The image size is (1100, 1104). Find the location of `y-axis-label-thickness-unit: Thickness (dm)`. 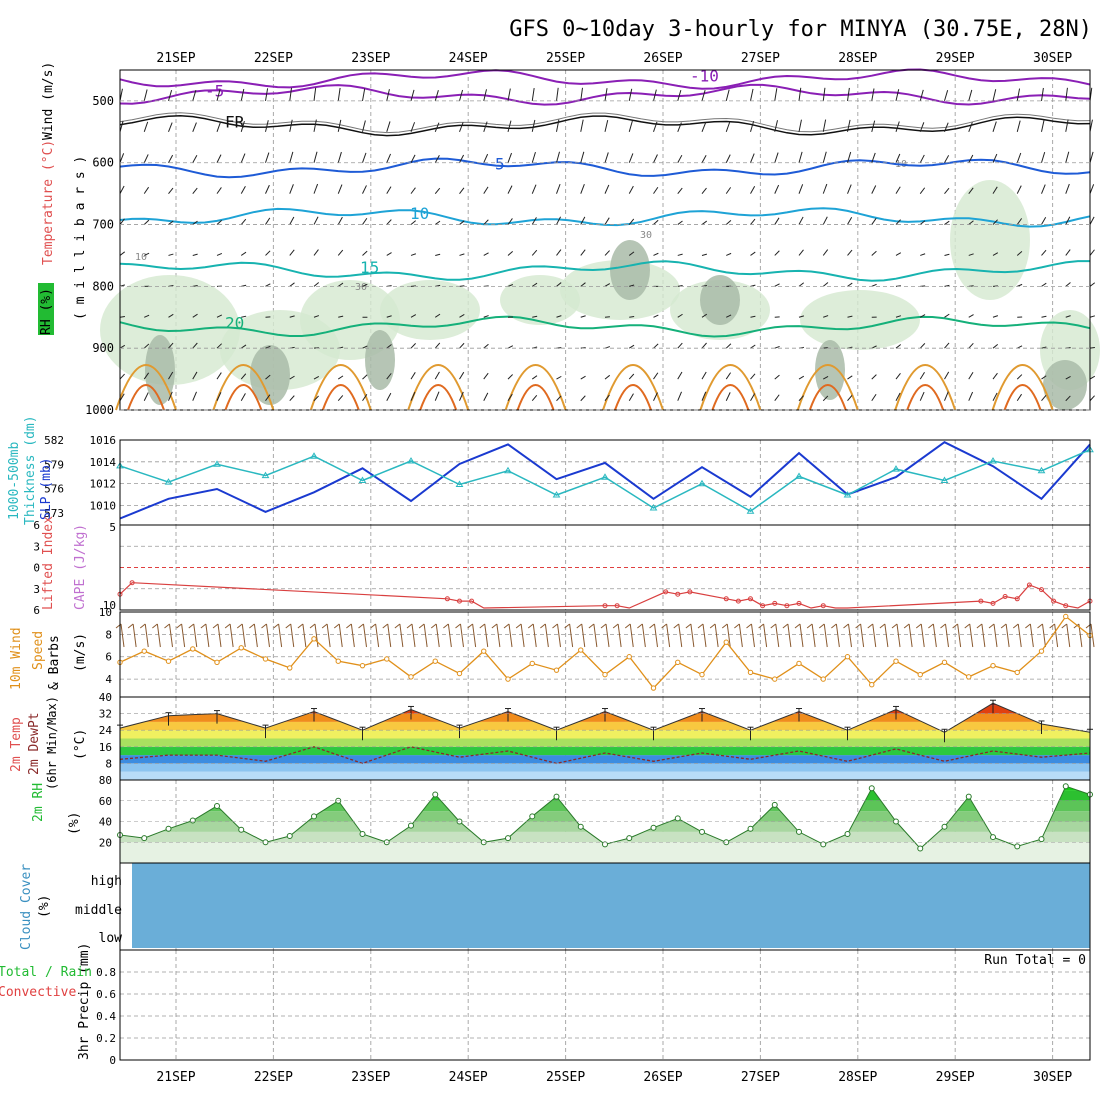

y-axis-label-thickness-unit: Thickness (dm) is located at coordinates (30, 470).